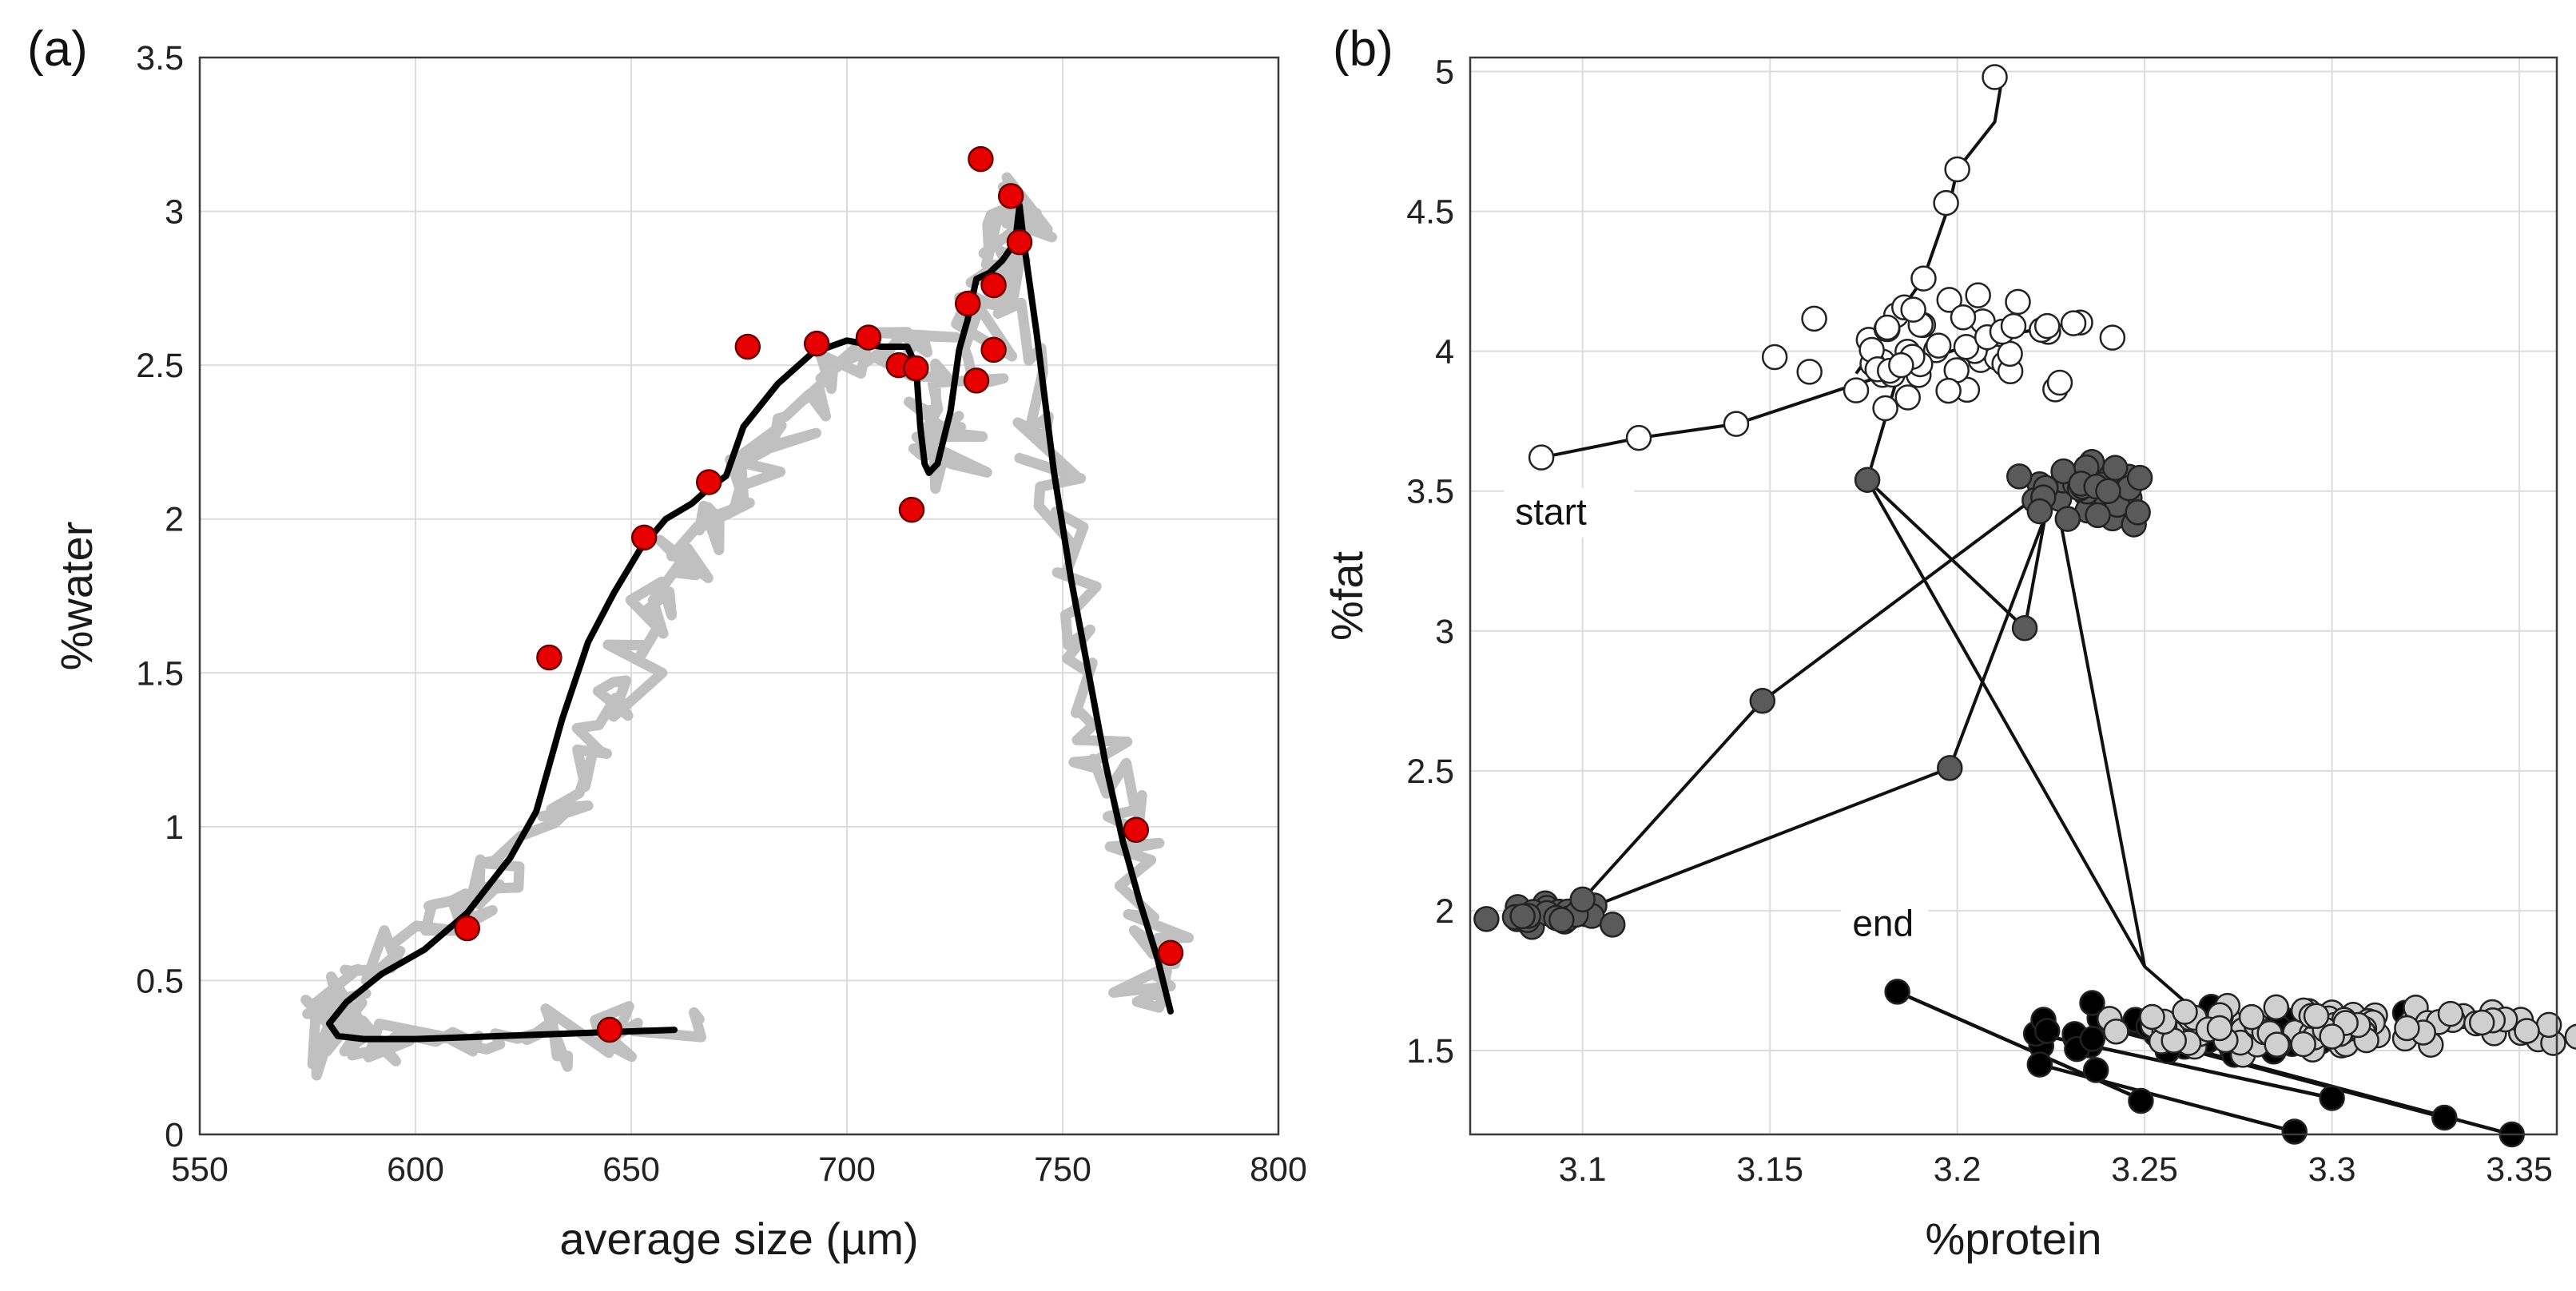  Describe the element at coordinates (174, 1135) in the screenshot. I see `panelA-y-tick-label: 0` at that location.